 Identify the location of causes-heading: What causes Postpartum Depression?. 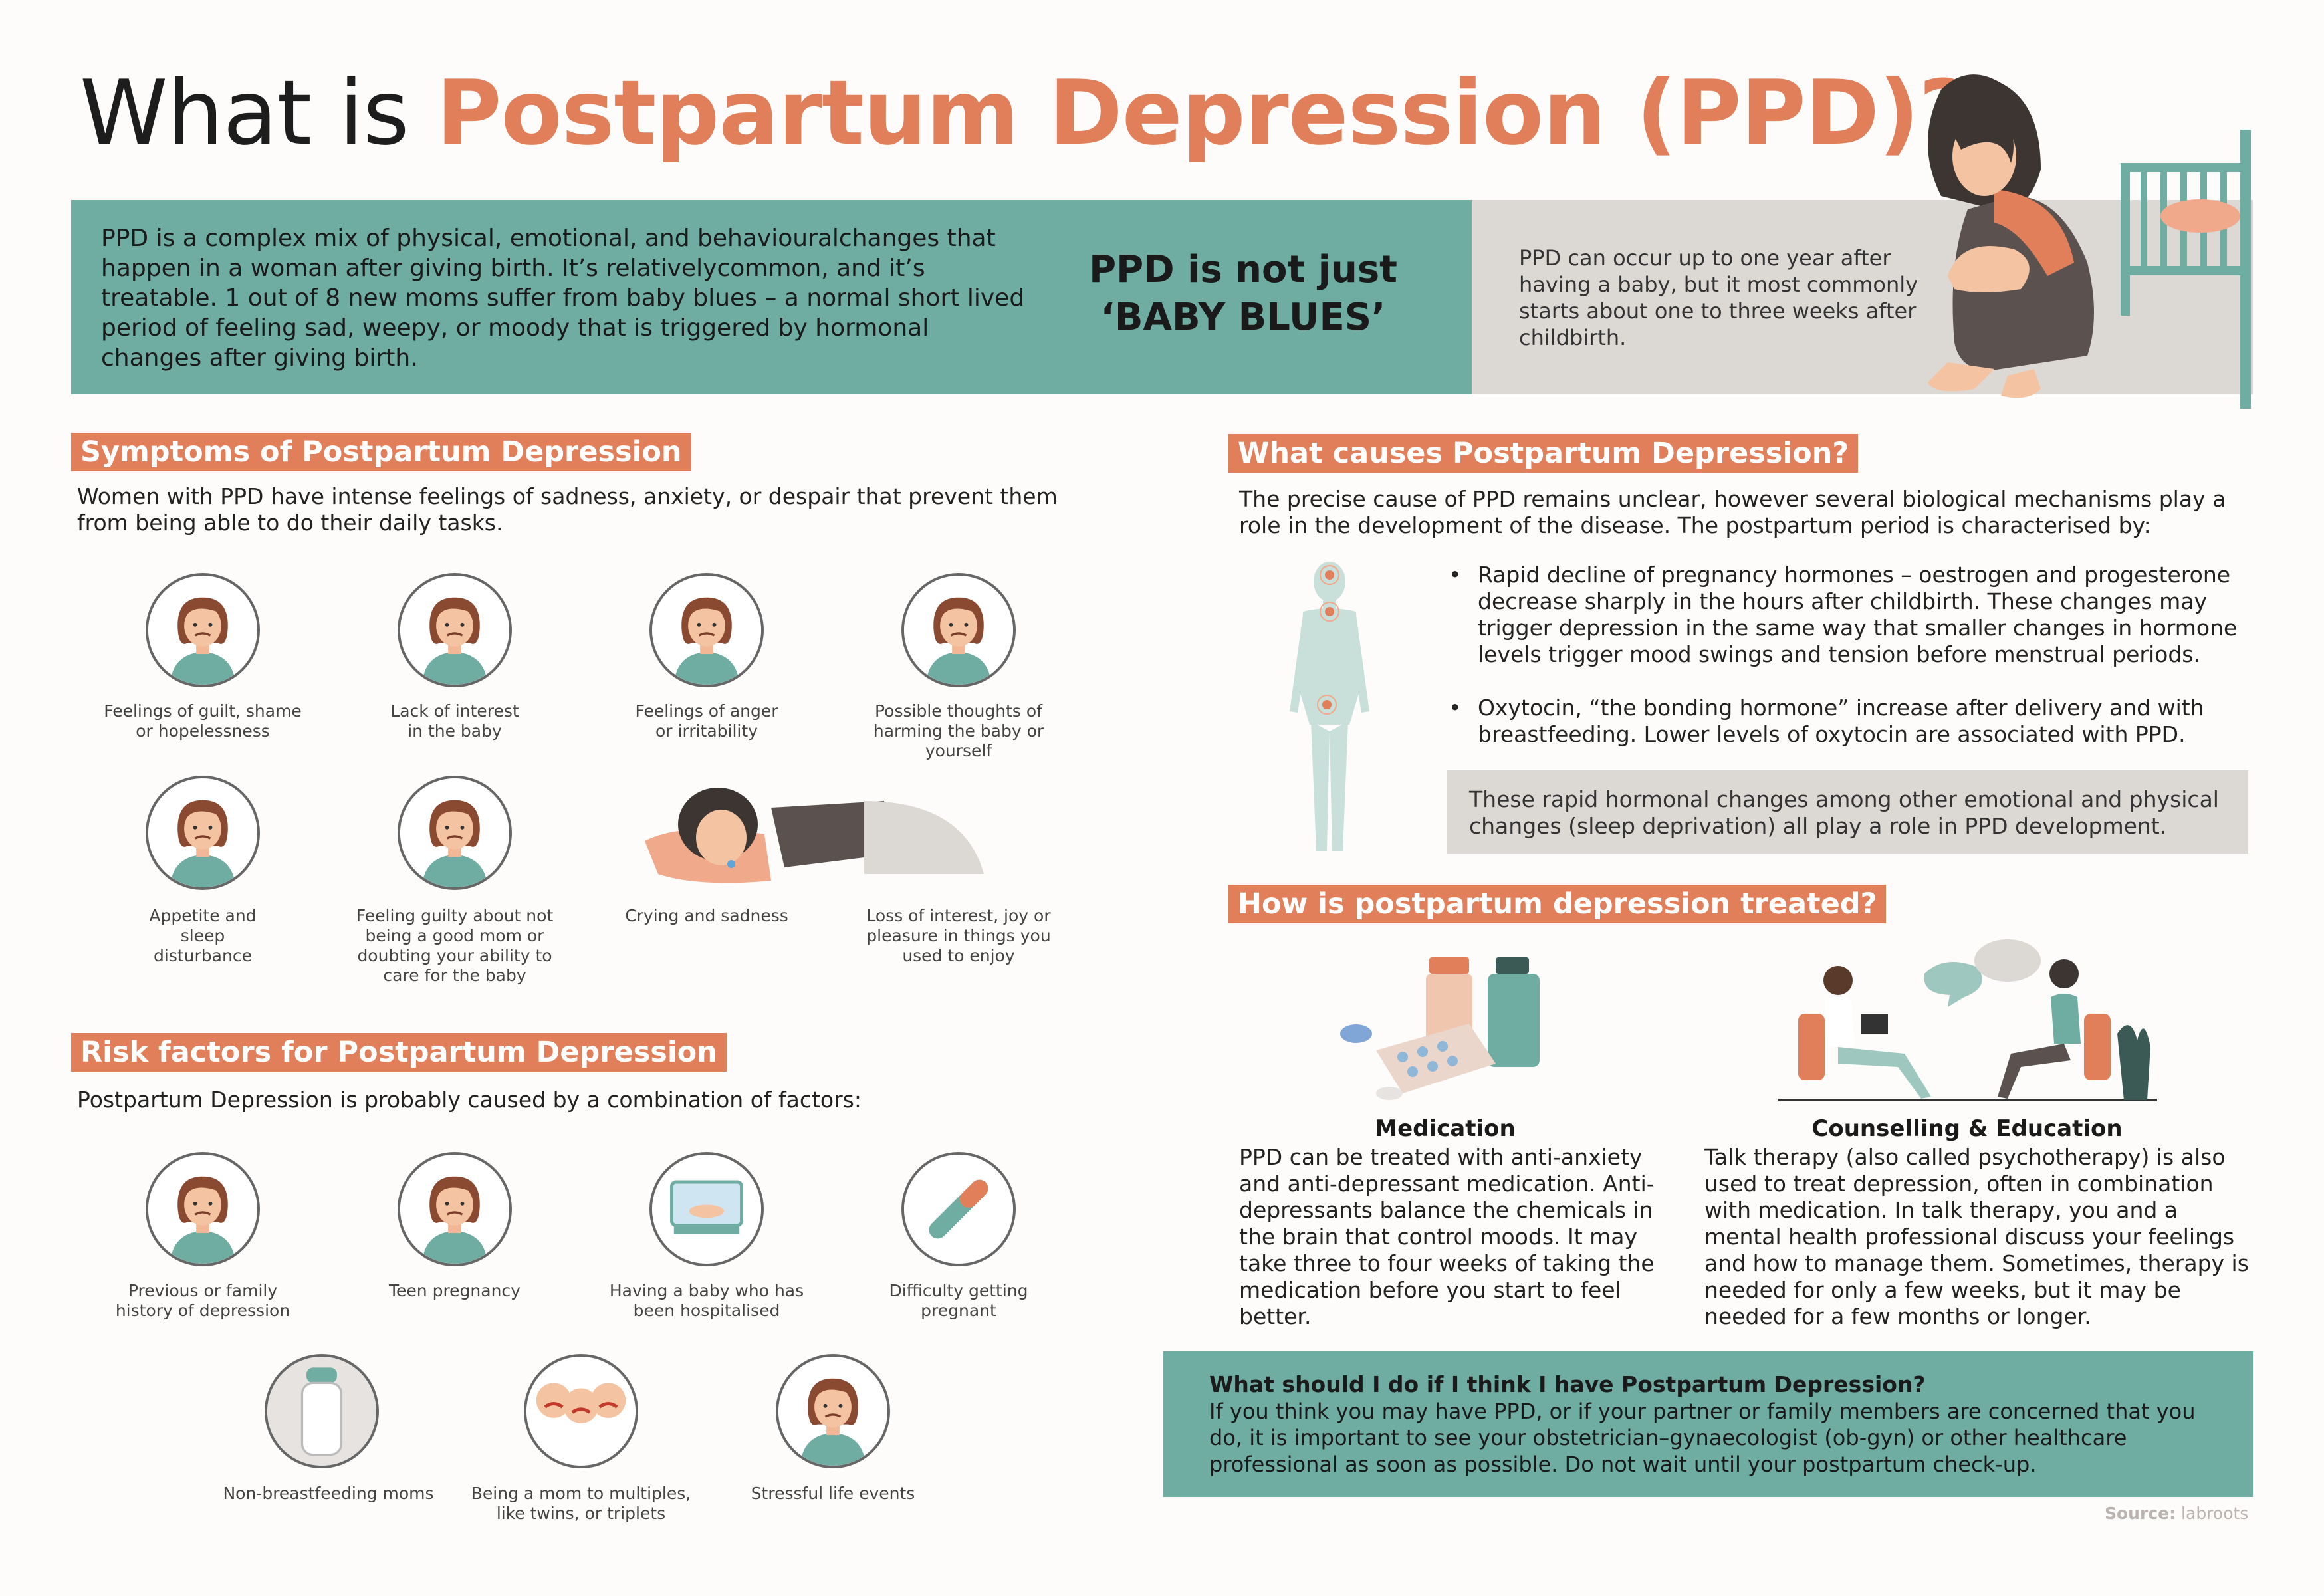
(1543, 453).